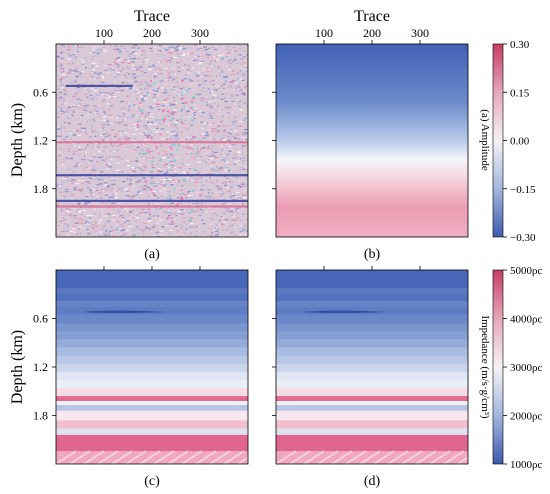 The height and width of the screenshot is (494, 550). I want to click on colorbar-impedance-tick-label: 3000ρc, so click(526, 368).